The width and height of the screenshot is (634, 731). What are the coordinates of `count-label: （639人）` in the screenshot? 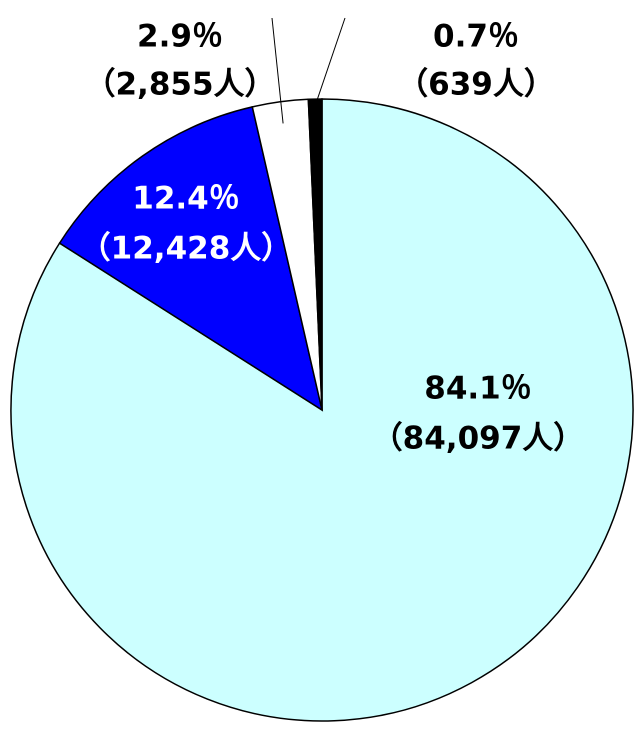 It's located at (476, 85).